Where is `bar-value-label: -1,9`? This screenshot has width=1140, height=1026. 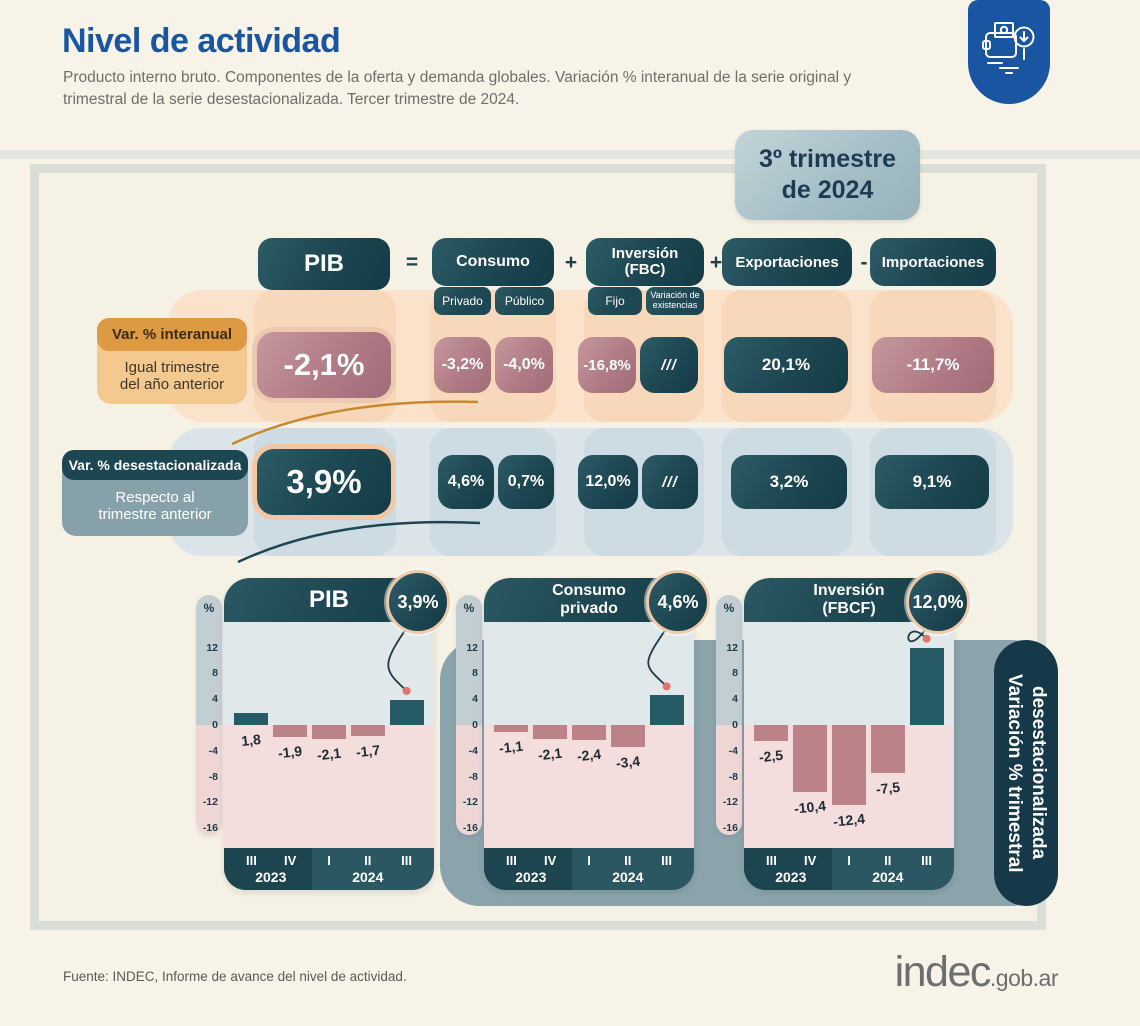 bar-value-label: -1,9 is located at coordinates (290, 752).